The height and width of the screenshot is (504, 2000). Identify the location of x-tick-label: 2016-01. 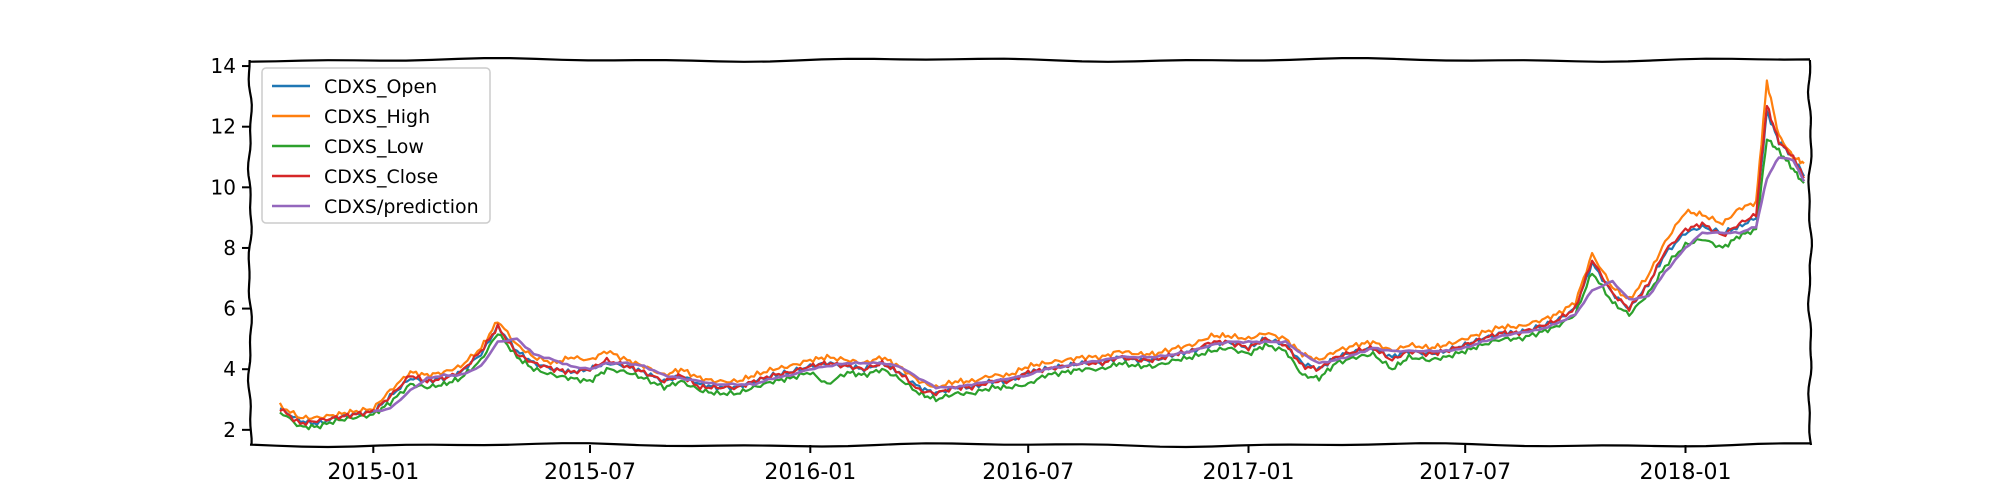
(810, 472).